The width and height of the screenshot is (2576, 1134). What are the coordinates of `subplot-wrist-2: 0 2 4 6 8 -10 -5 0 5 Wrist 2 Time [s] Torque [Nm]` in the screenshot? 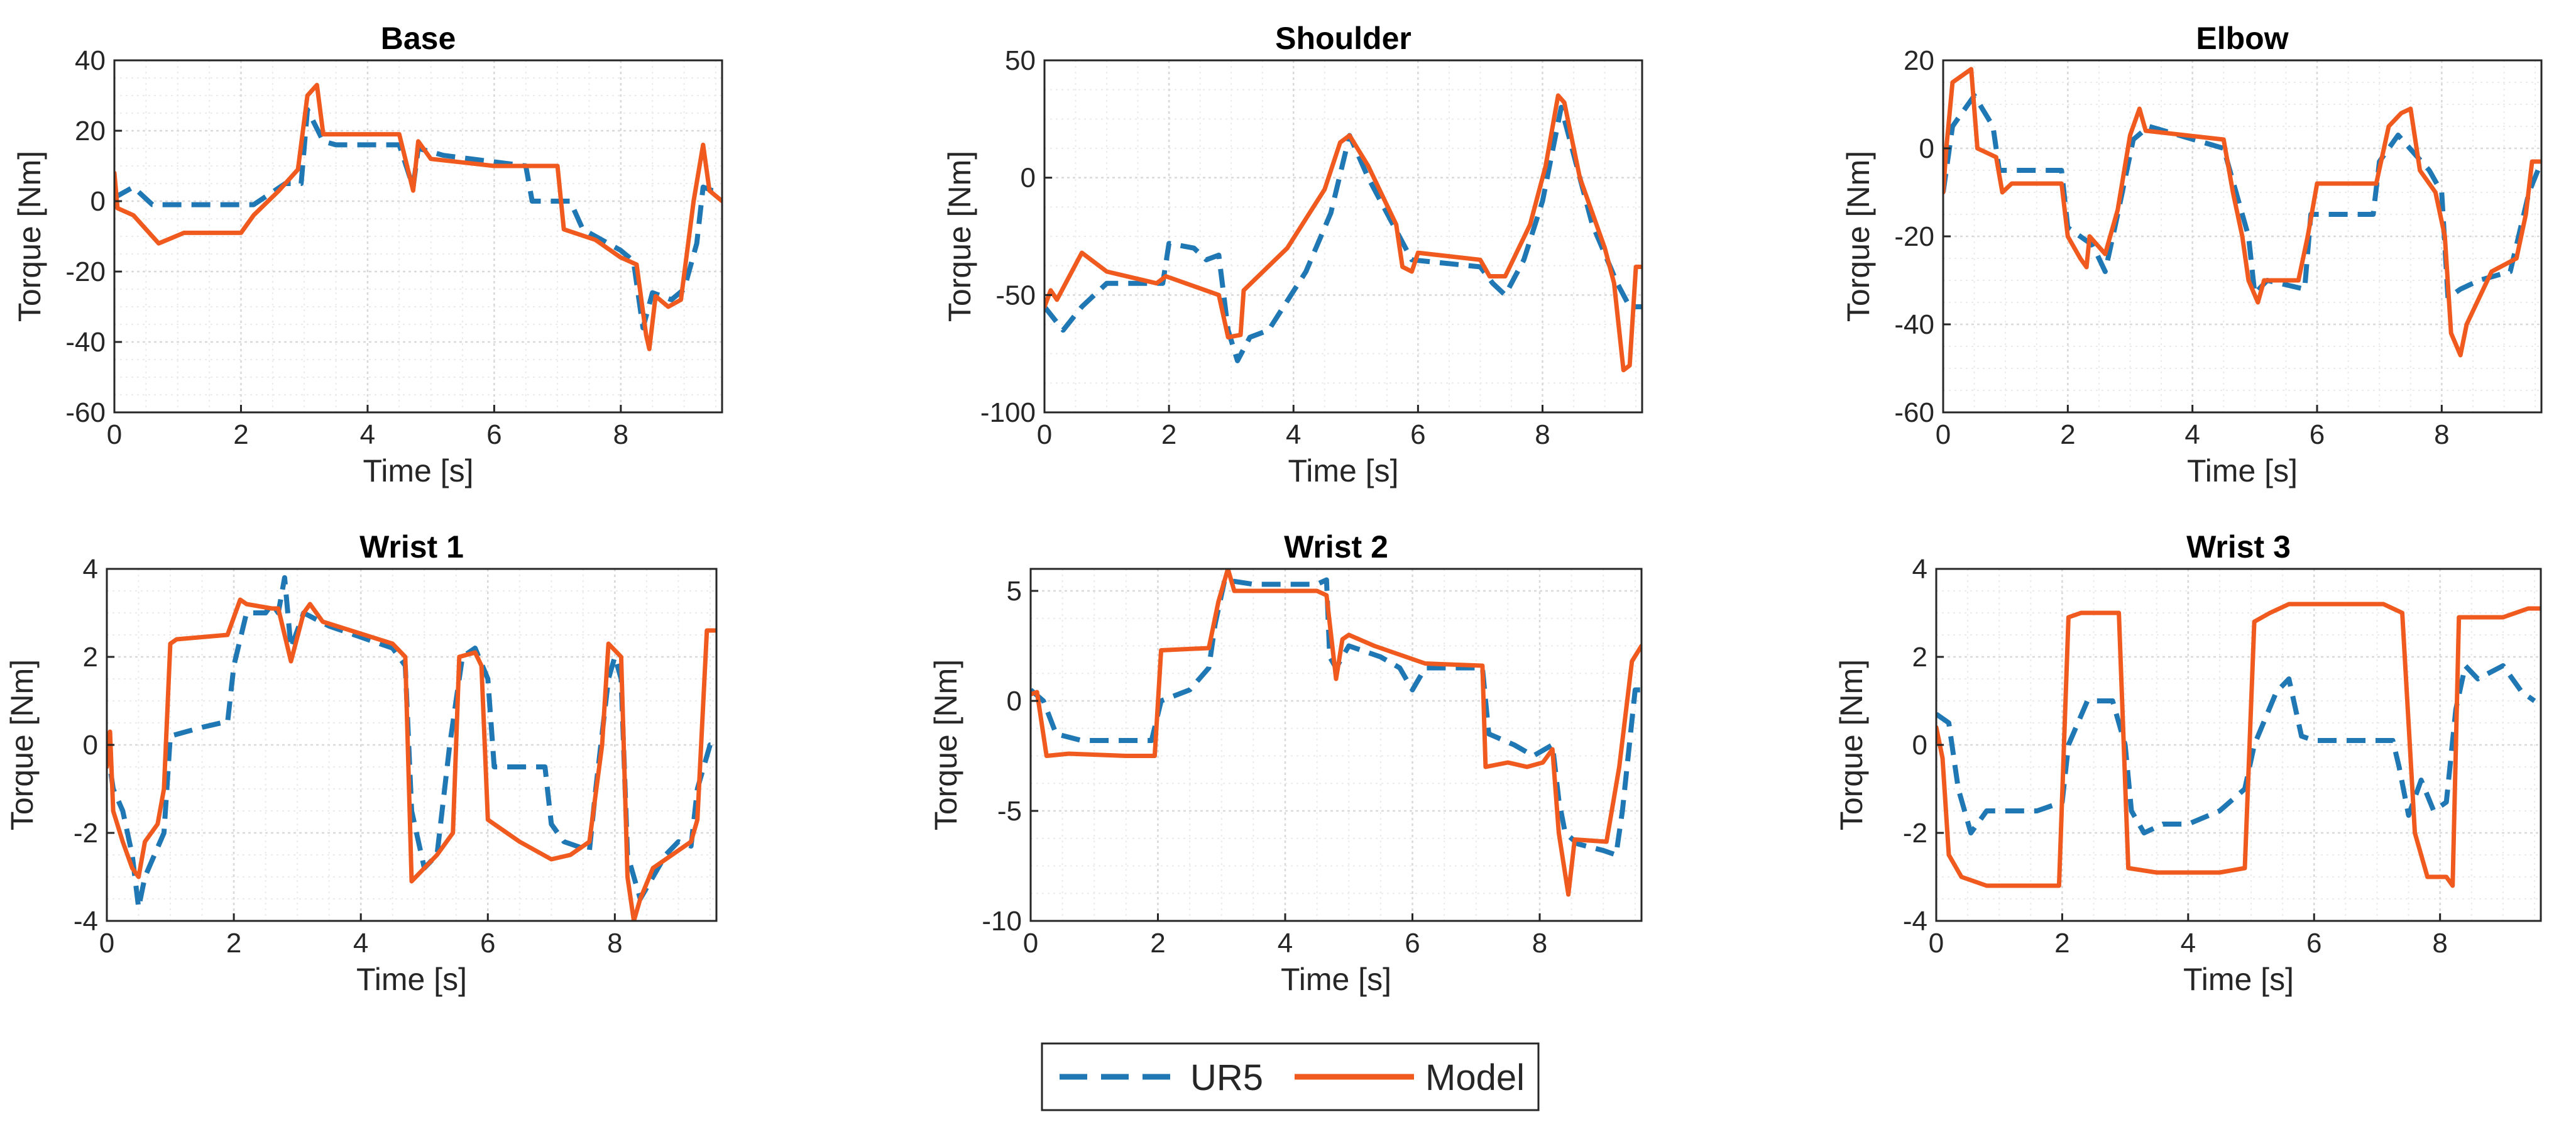 It's located at (1285, 763).